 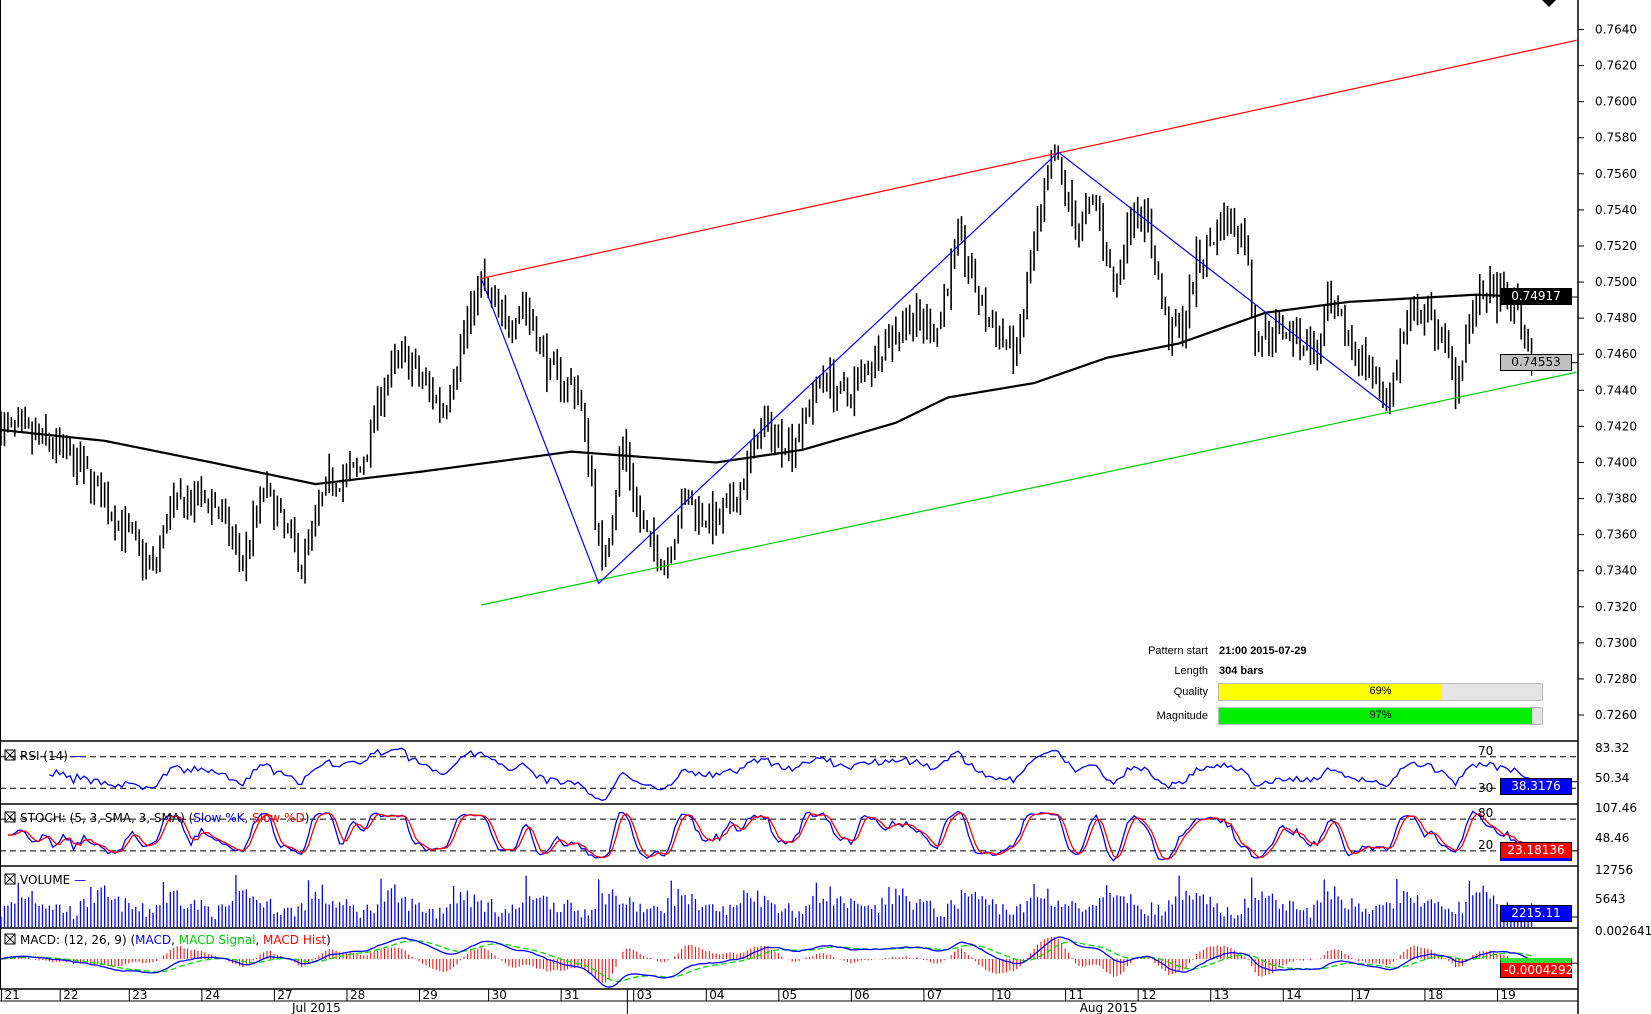 What do you see at coordinates (1616, 390) in the screenshot?
I see `y-tick-label: 0.7440` at bounding box center [1616, 390].